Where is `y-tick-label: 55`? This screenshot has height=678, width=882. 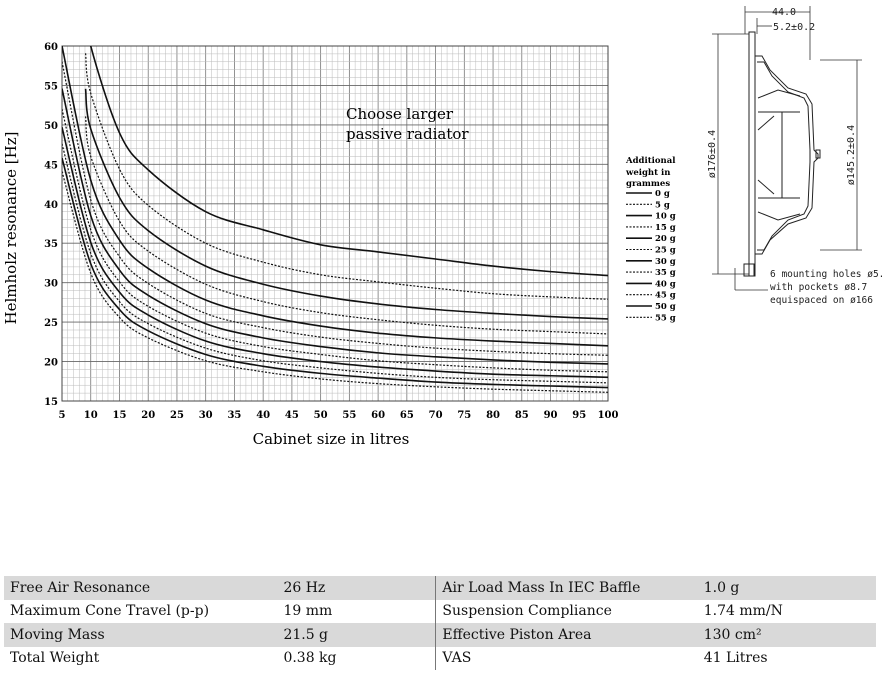 y-tick-label: 55 is located at coordinates (51, 86).